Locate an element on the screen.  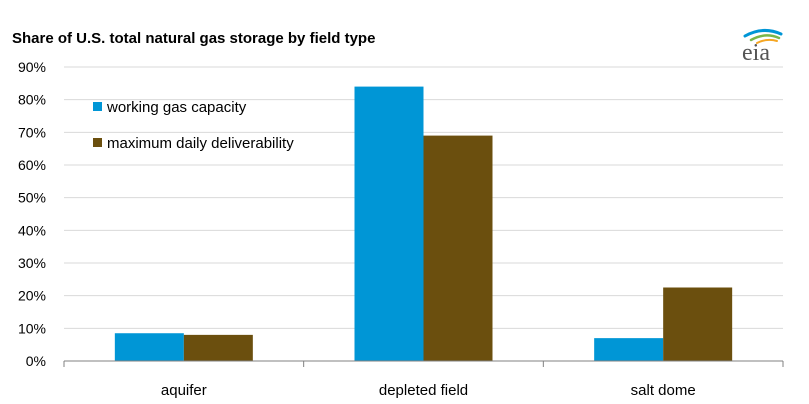
bar-max-daily-deliverability-aquifer is located at coordinates (218, 347).